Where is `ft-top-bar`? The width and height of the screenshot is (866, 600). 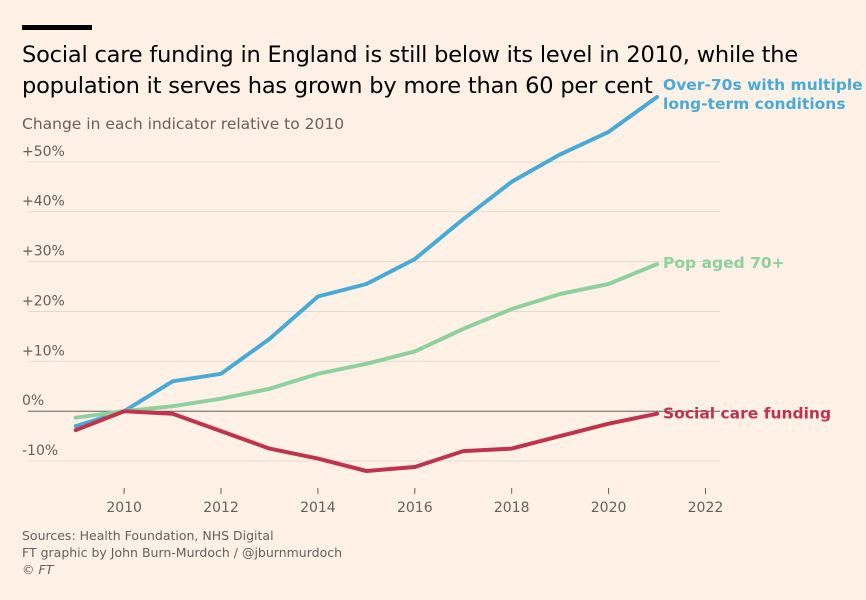
ft-top-bar is located at coordinates (57, 27).